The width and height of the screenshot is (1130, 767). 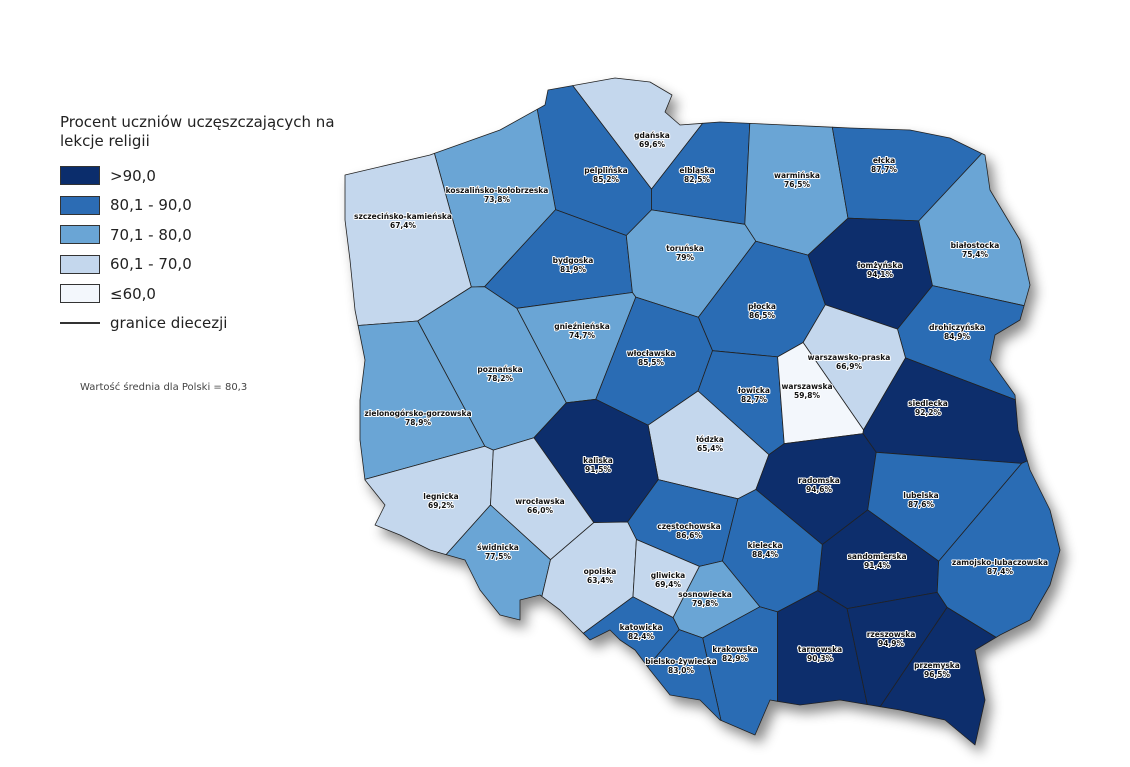 What do you see at coordinates (807, 395) in the screenshot?
I see `region-value: 59,8%` at bounding box center [807, 395].